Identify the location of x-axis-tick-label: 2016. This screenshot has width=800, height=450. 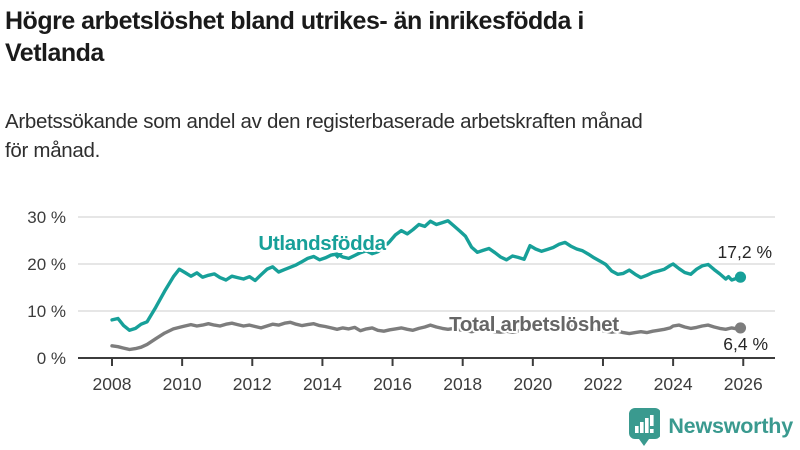
(392, 384).